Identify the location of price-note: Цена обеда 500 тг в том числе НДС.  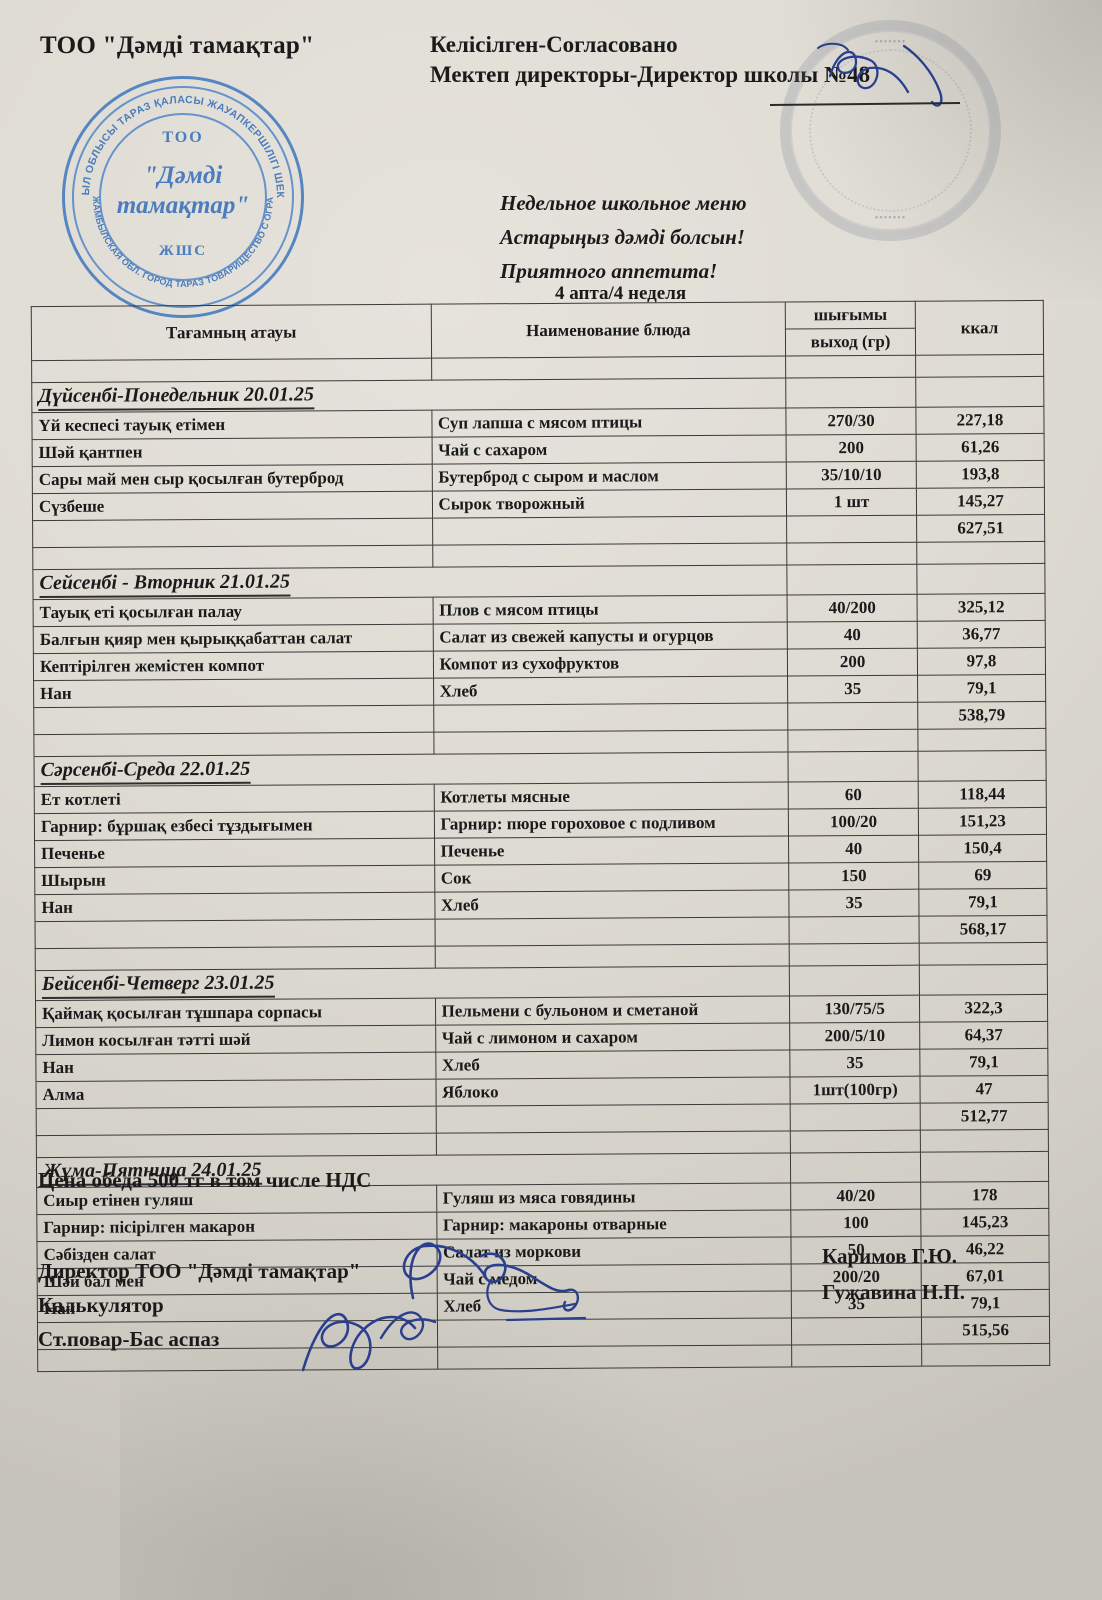
(205, 1180).